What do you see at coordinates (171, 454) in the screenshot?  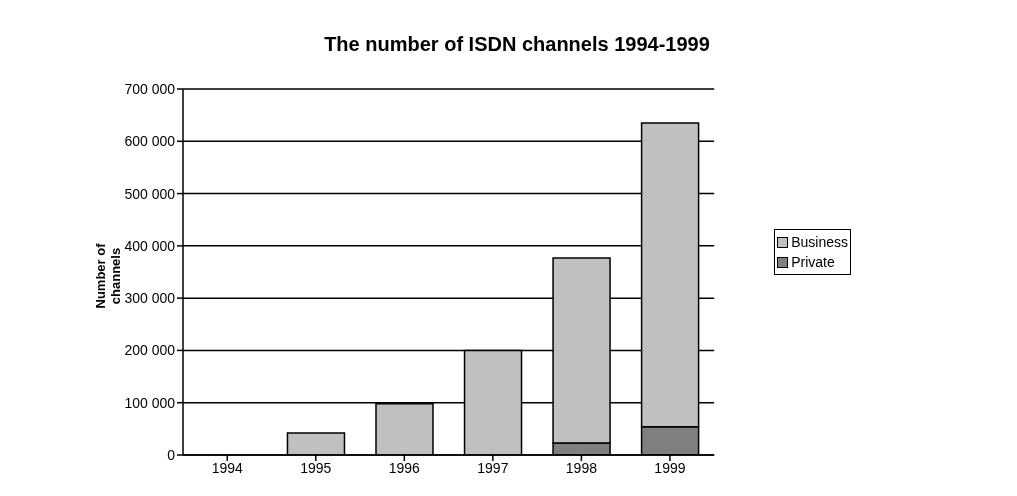 I see `y-tick-label: 0` at bounding box center [171, 454].